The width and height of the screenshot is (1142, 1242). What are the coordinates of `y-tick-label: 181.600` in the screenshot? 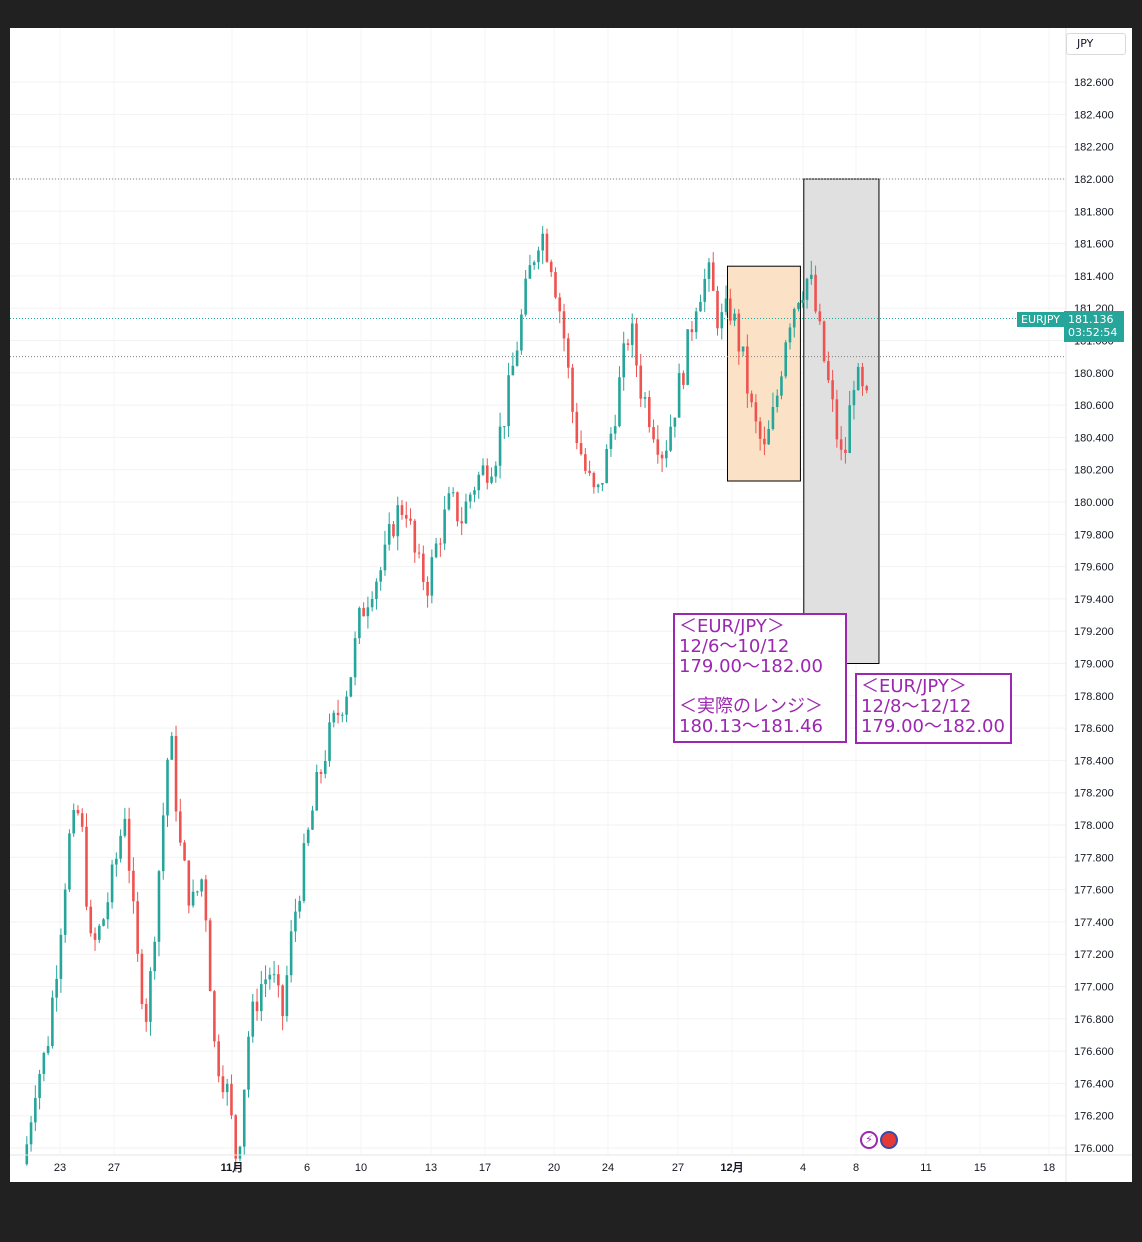 It's located at (1094, 245).